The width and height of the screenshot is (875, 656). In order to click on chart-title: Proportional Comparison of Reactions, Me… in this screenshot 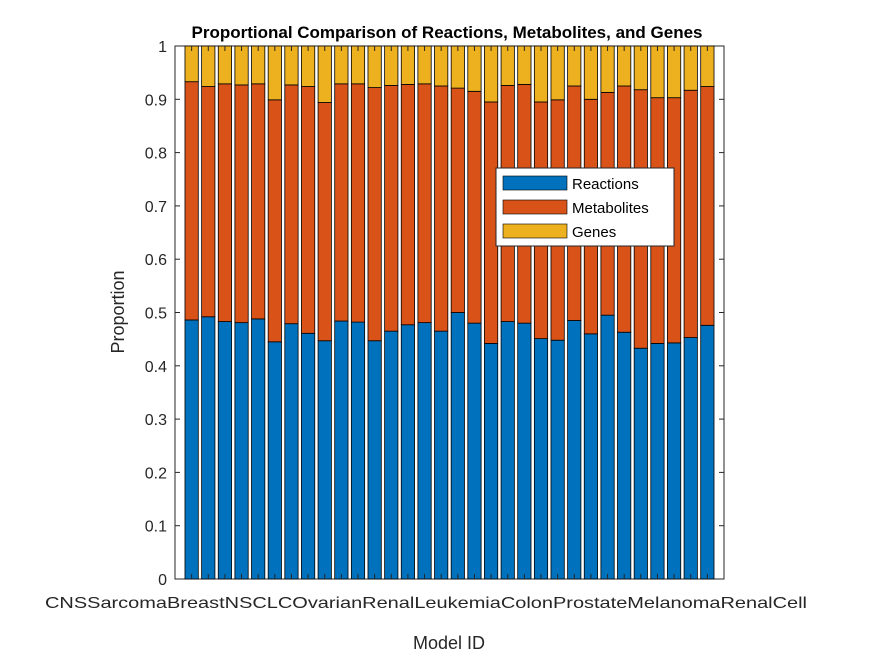, I will do `click(446, 32)`.